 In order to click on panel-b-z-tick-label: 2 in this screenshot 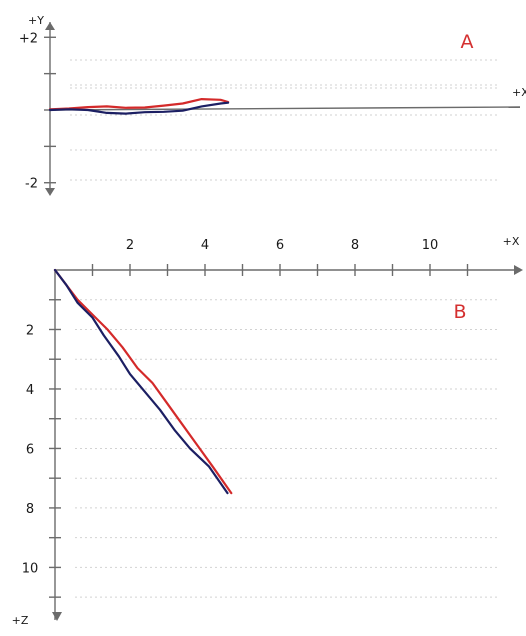, I will do `click(30, 330)`.